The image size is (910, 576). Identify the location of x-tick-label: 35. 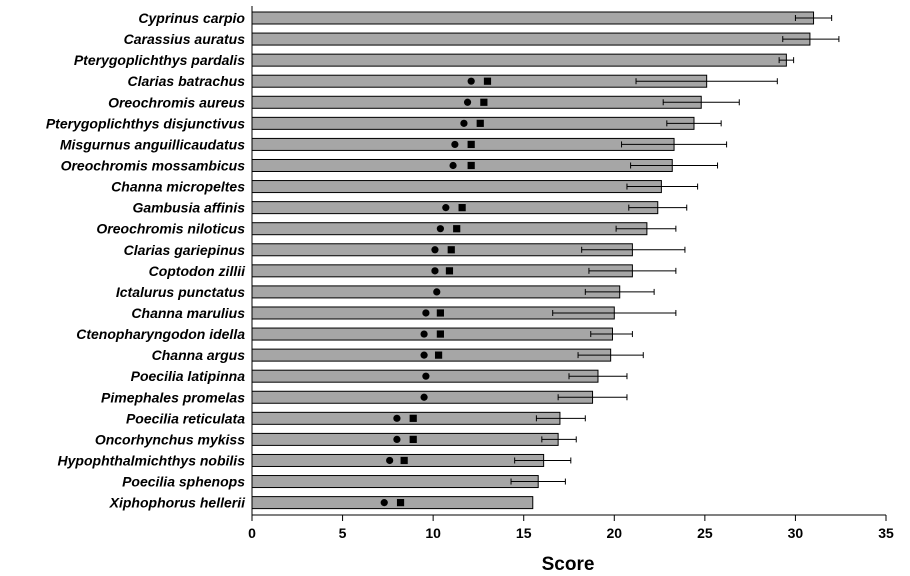
(886, 533).